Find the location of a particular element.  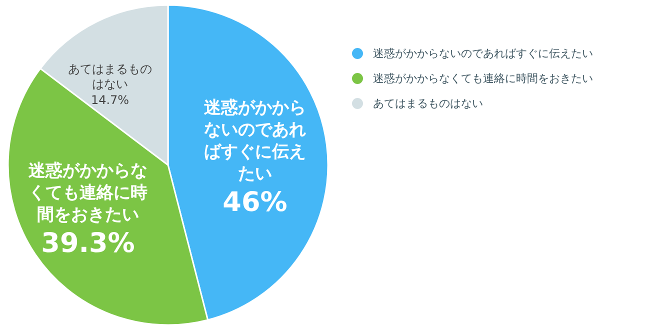

data-label: 14.7% is located at coordinates (110, 100).